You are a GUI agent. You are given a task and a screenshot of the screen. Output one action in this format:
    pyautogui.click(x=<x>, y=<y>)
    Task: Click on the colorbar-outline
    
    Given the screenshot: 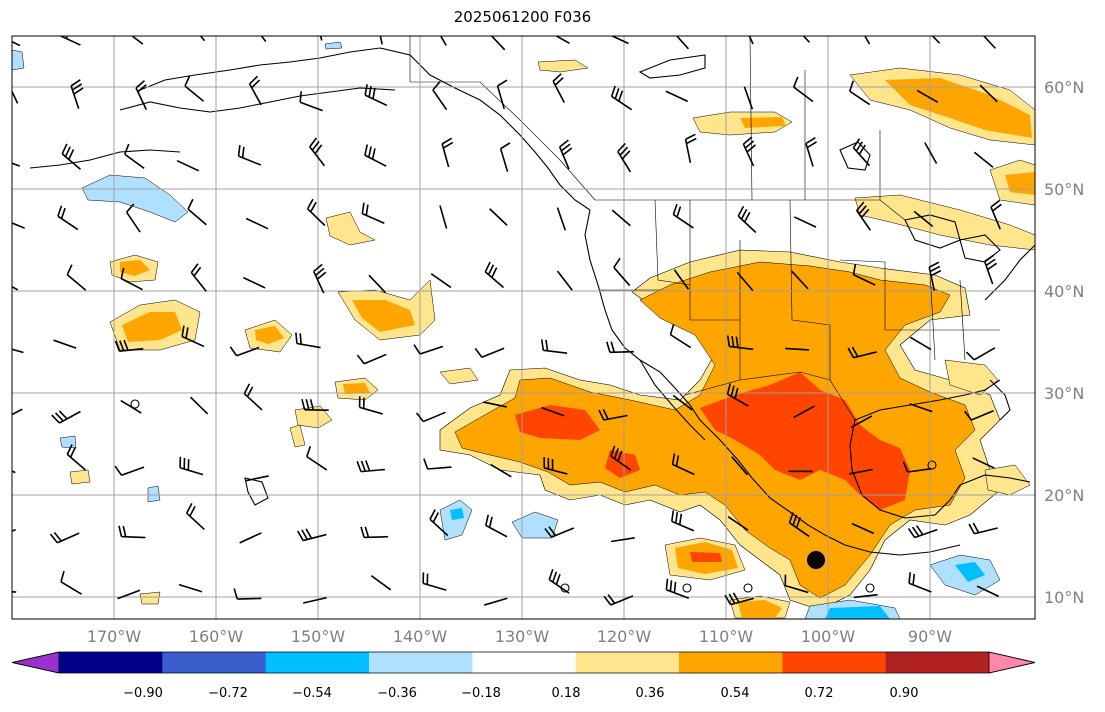 What is the action you would take?
    pyautogui.click(x=523, y=662)
    